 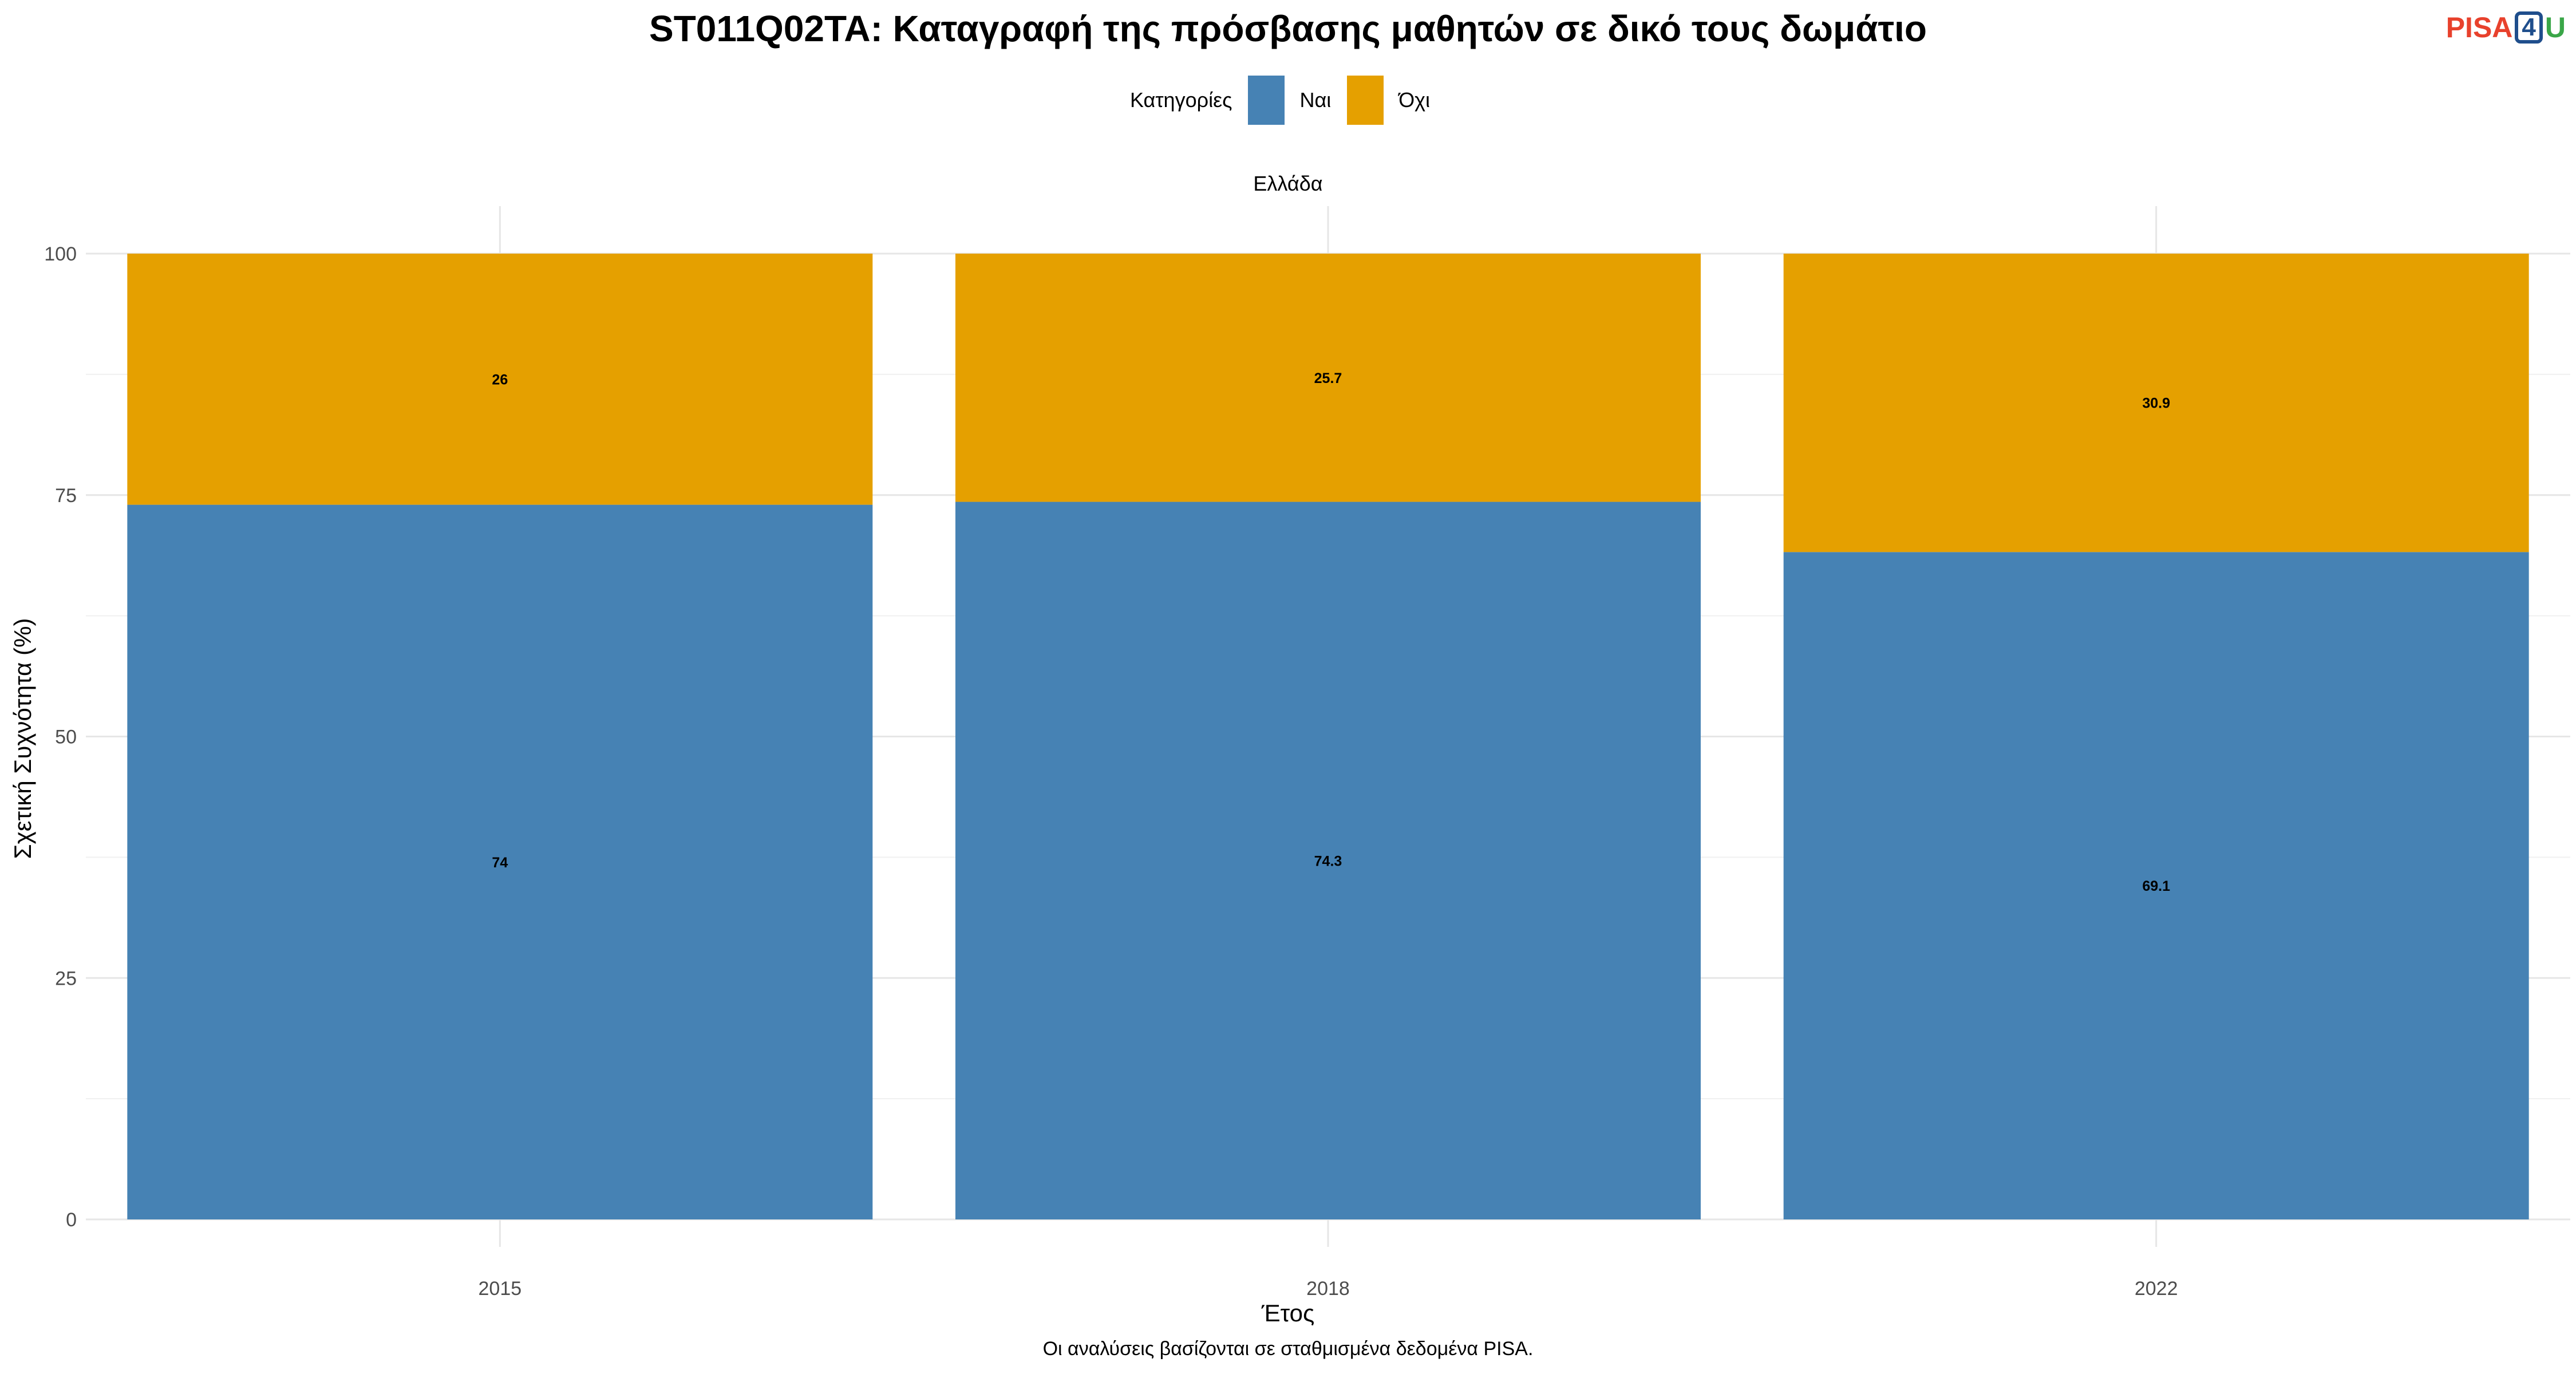 I want to click on x-tick-label: 2015, so click(x=500, y=1289).